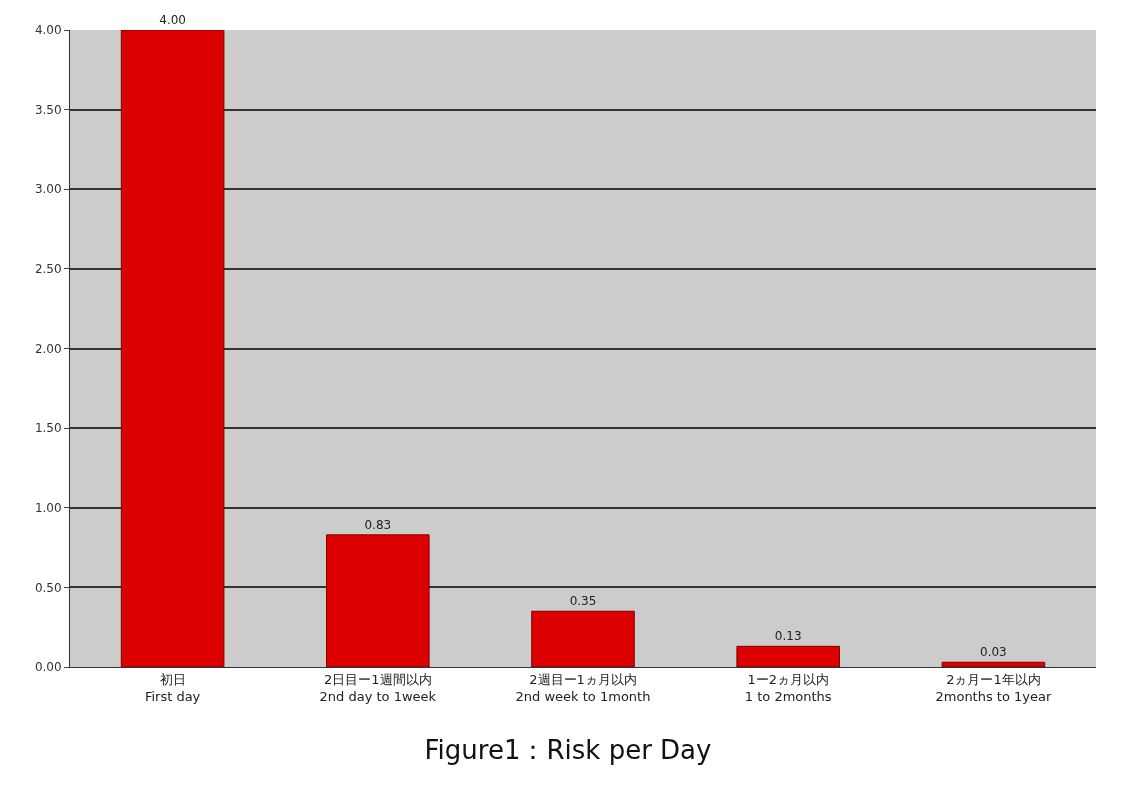 The width and height of the screenshot is (1136, 787). I want to click on data-label: 4.00, so click(172, 20).